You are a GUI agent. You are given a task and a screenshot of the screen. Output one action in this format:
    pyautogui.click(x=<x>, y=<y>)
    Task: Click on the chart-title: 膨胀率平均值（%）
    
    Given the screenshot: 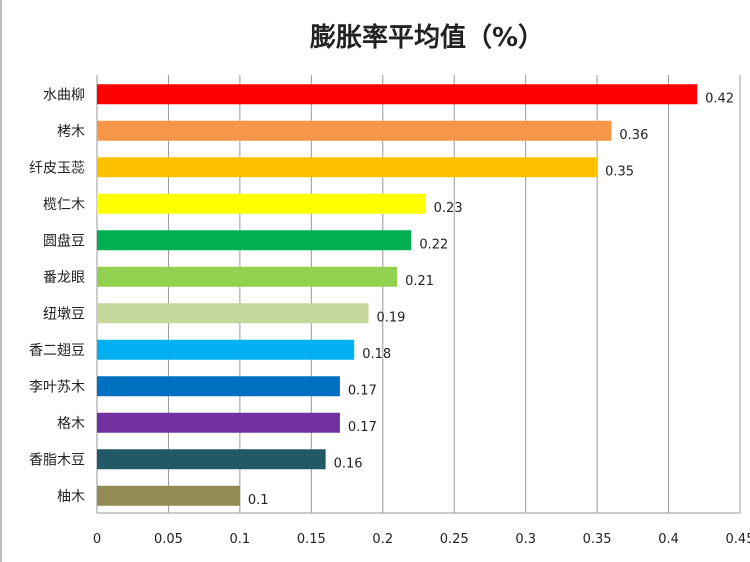 What is the action you would take?
    pyautogui.click(x=427, y=37)
    